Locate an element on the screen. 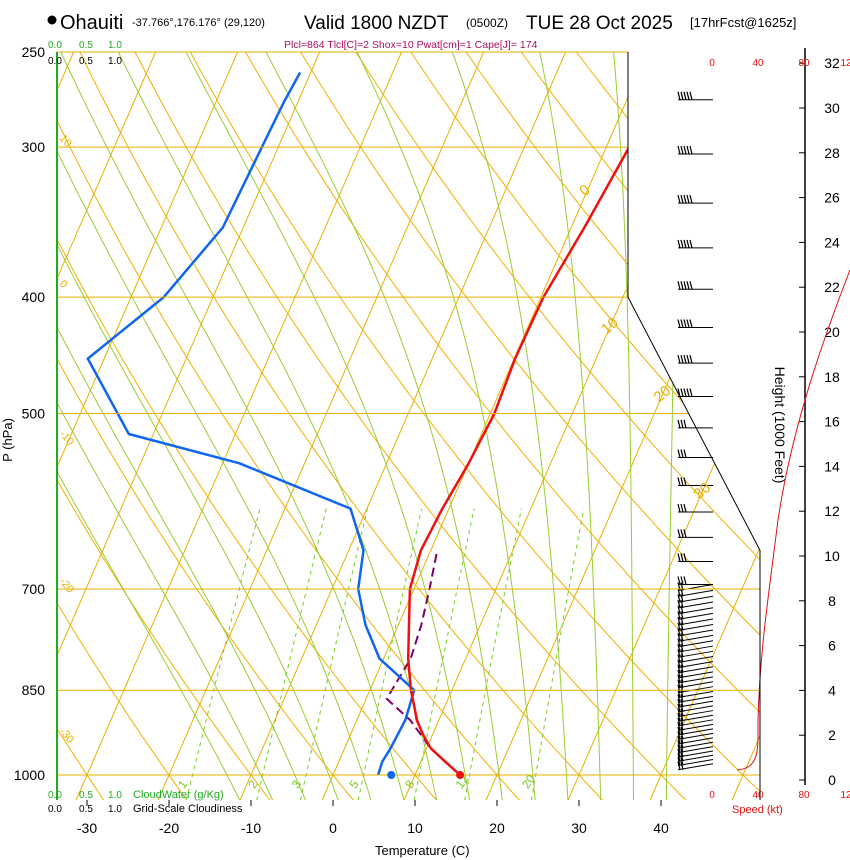 The height and width of the screenshot is (860, 850). dry-adiabat-line is located at coordinates (10, 416).